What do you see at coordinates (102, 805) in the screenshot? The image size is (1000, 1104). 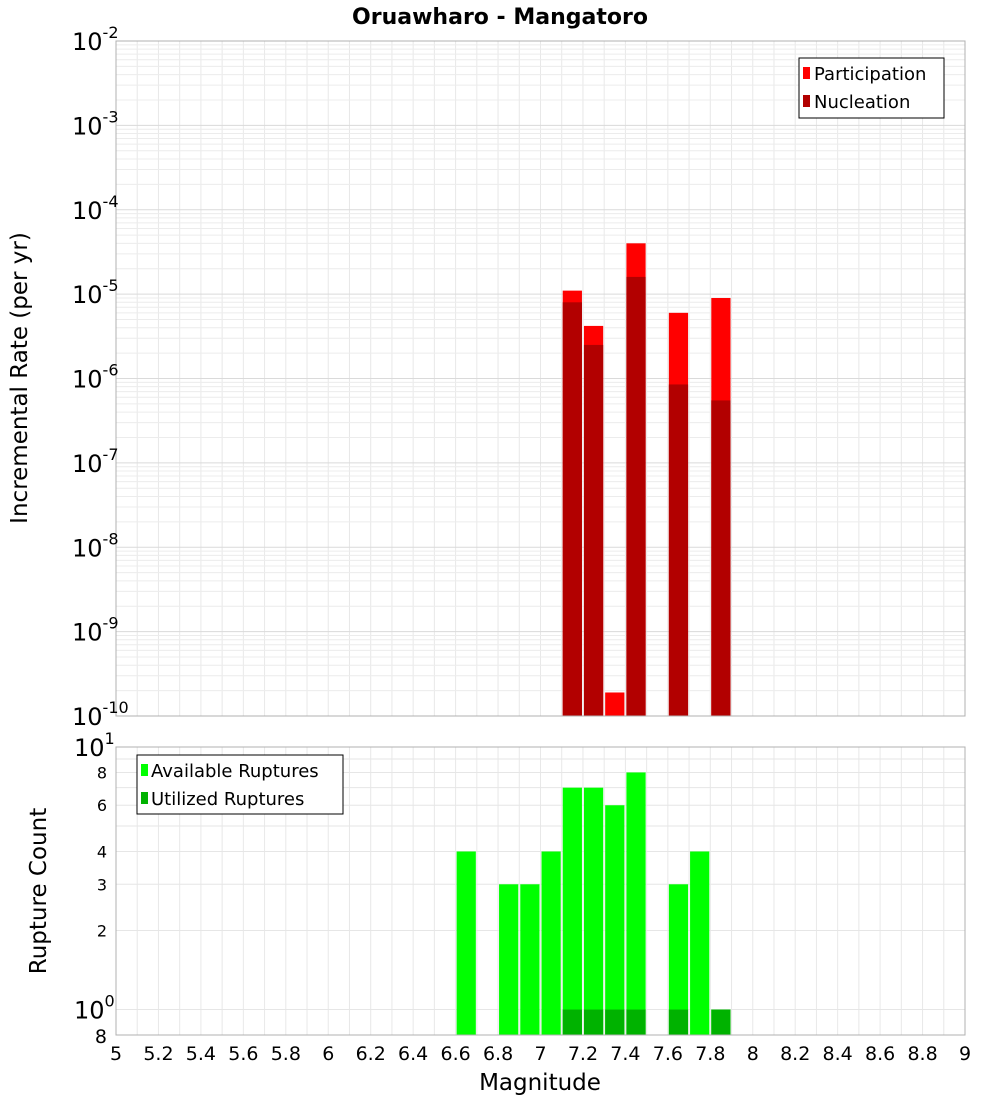 I see `count-y-tick-label: 6` at bounding box center [102, 805].